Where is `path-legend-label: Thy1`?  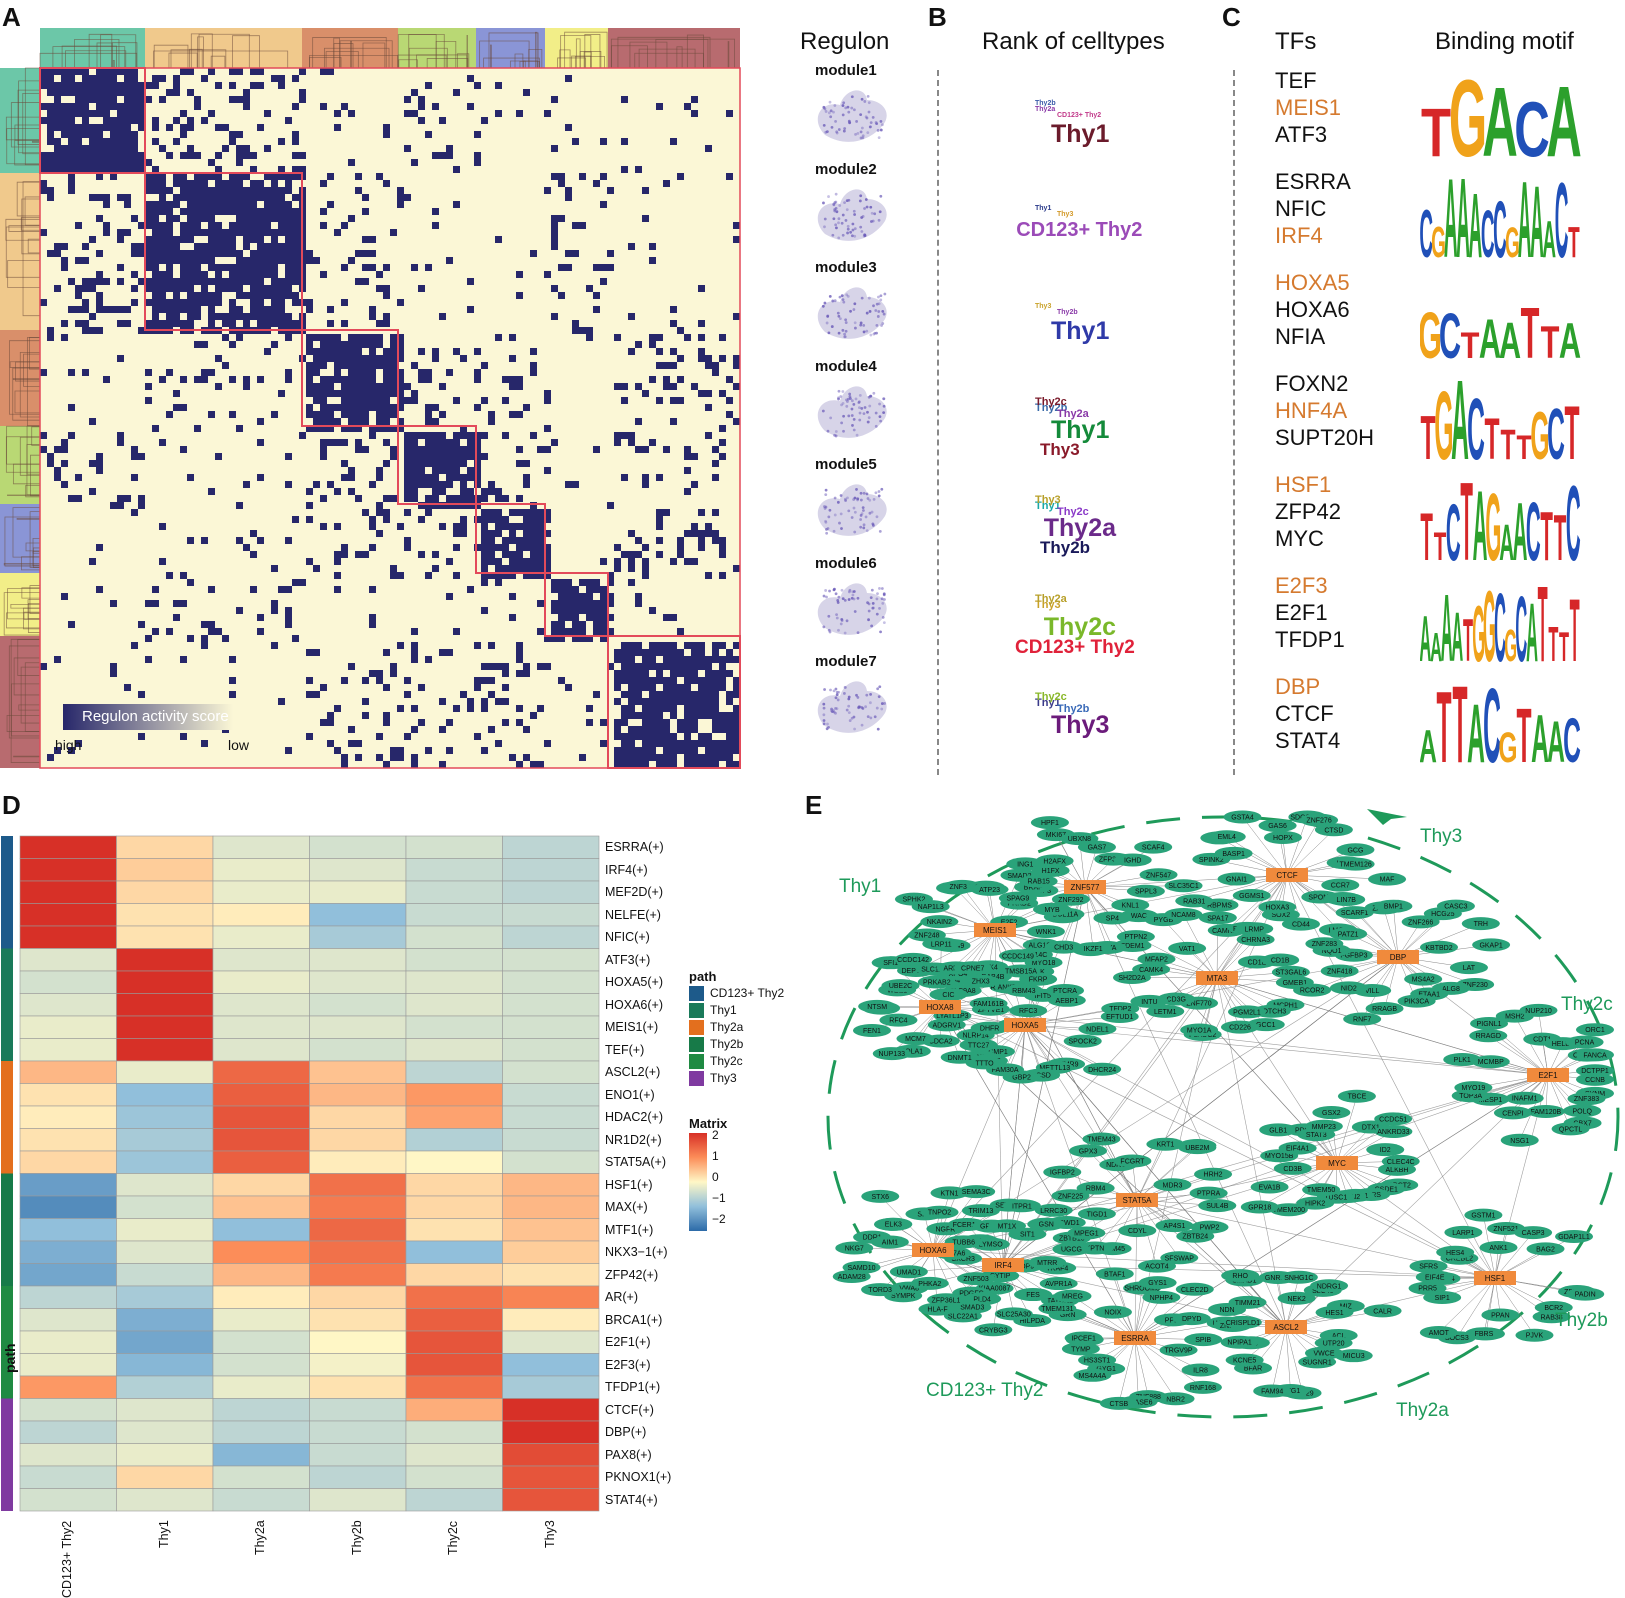 path-legend-label: Thy1 is located at coordinates (723, 1010).